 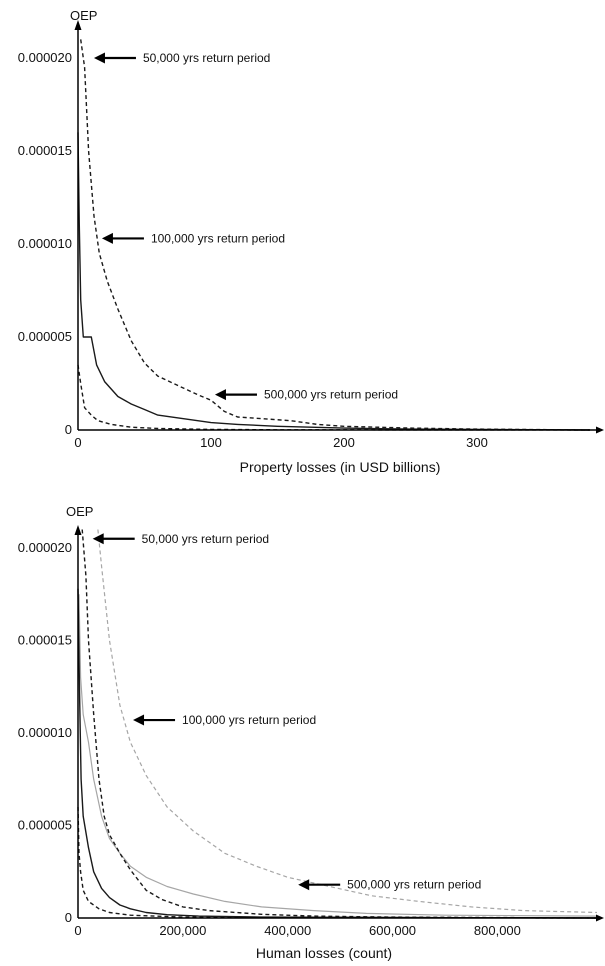 What do you see at coordinates (211, 442) in the screenshot?
I see `x-tick-label: 100` at bounding box center [211, 442].